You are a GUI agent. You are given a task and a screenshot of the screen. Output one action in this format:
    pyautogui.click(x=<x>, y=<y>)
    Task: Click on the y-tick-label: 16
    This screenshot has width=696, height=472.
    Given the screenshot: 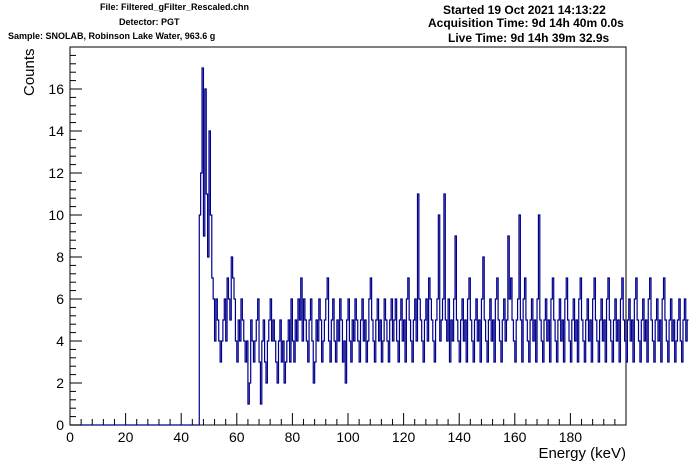 What is the action you would take?
    pyautogui.click(x=56, y=89)
    